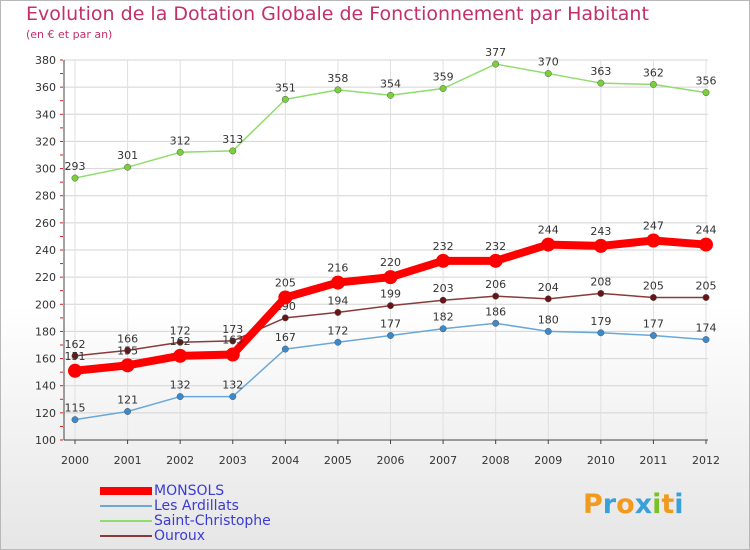 The image size is (750, 550). I want to click on chart-subtitle: (en € et par an), so click(69, 34).